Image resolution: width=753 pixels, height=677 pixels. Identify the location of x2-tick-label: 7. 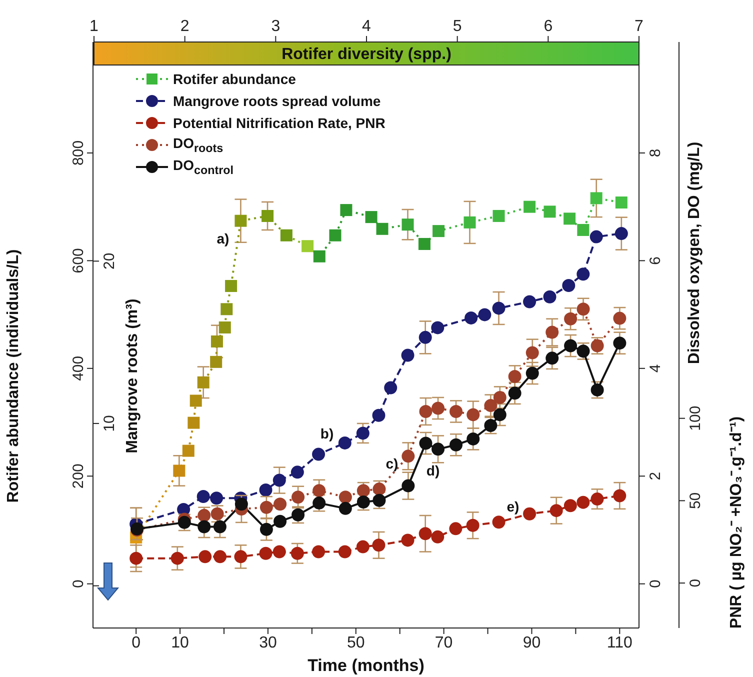
(639, 26).